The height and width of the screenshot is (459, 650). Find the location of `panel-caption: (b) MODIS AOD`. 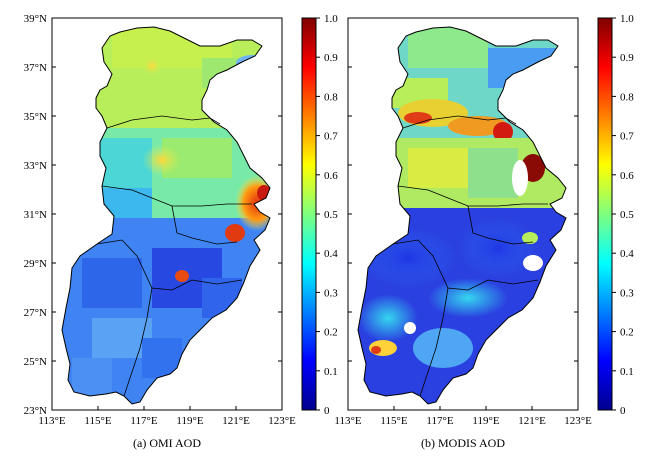

panel-caption: (b) MODIS AOD is located at coordinates (463, 443).